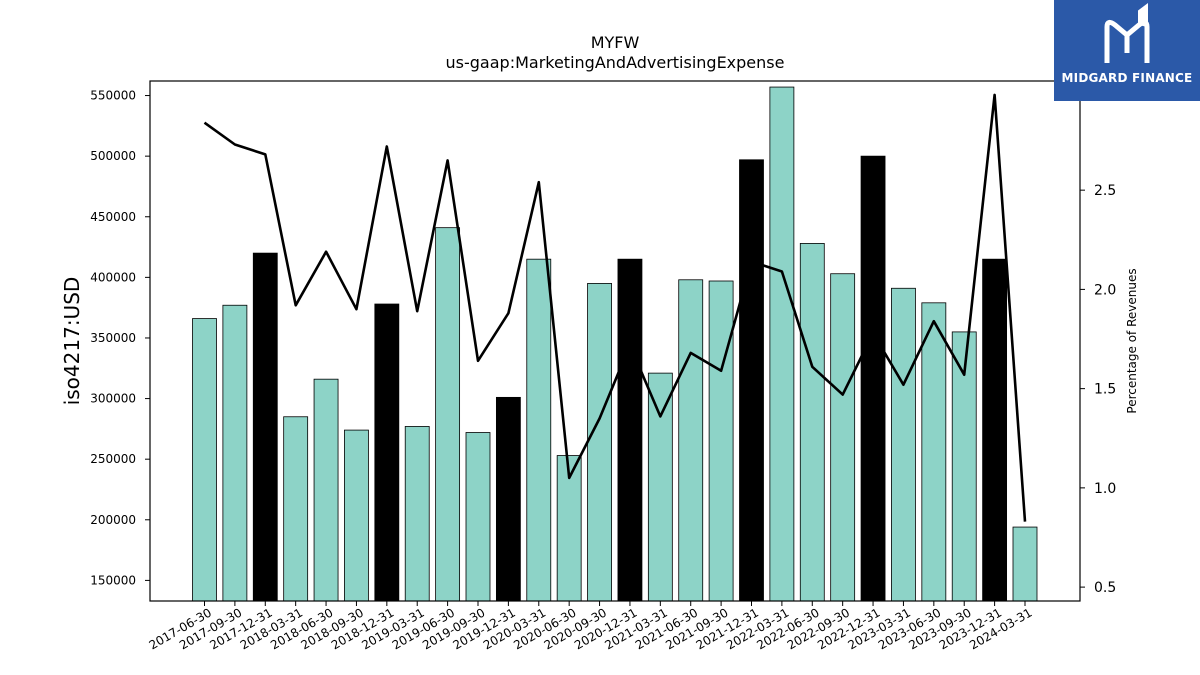  What do you see at coordinates (113, 156) in the screenshot?
I see `y-tick-label: 500000` at bounding box center [113, 156].